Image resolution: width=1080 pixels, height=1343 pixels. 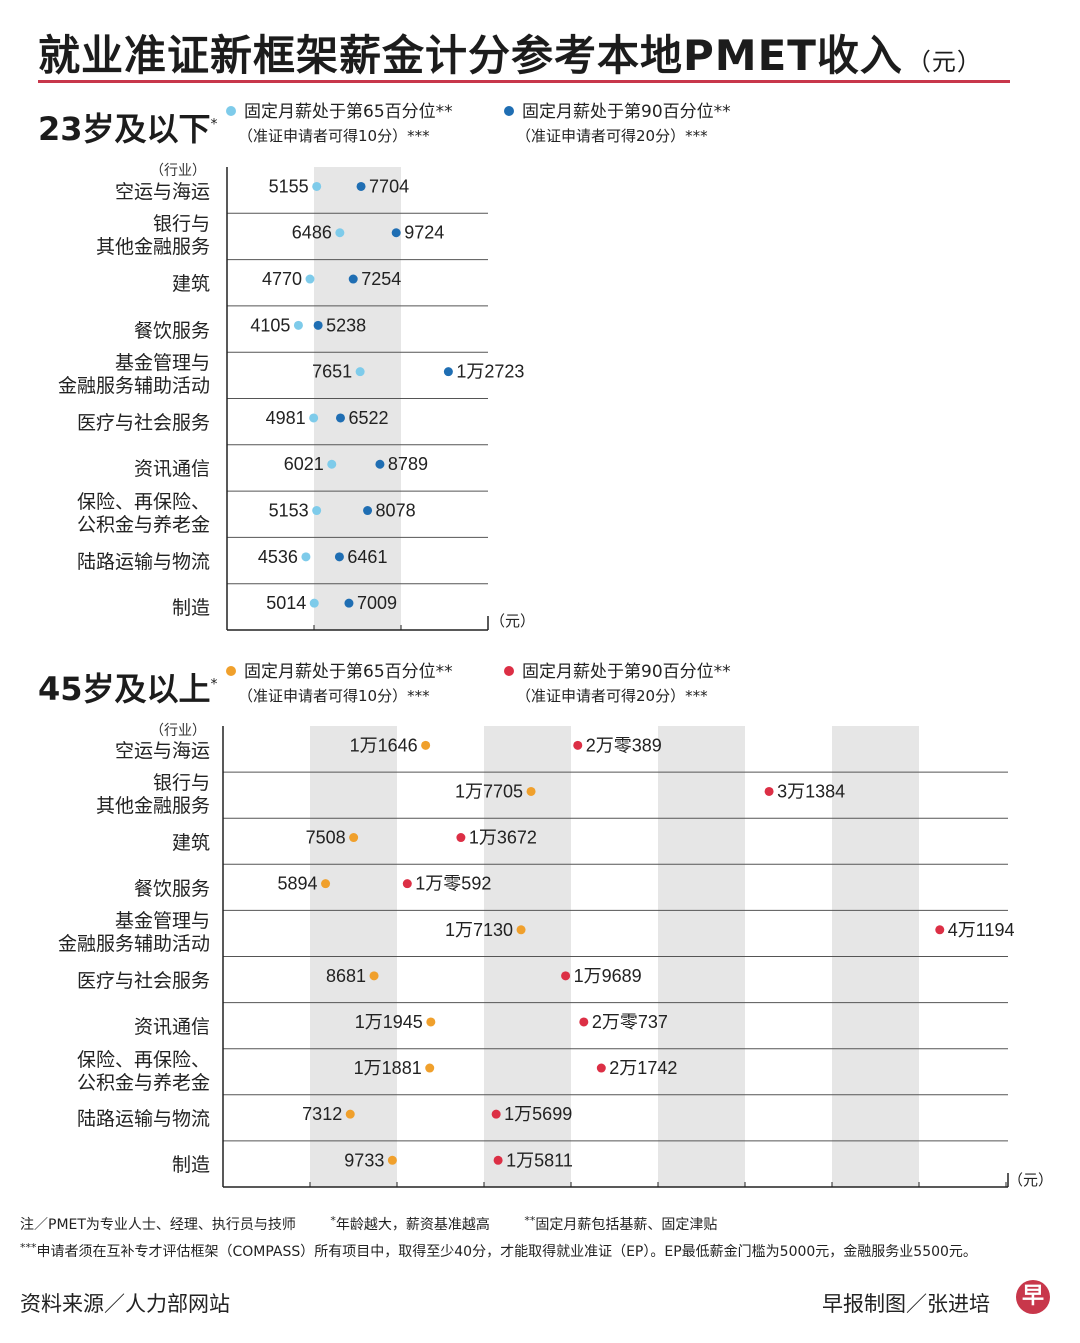 I want to click on p90-value-label: 3万1384, so click(x=811, y=791).